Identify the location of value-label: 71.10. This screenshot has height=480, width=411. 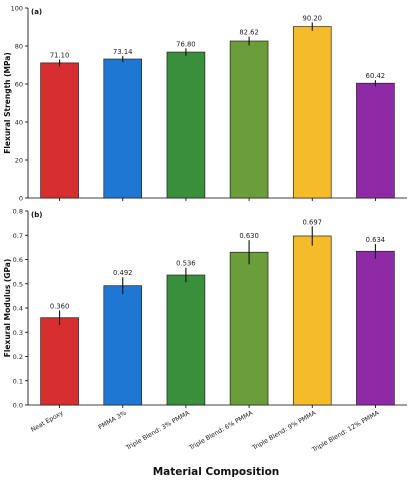
(59, 55).